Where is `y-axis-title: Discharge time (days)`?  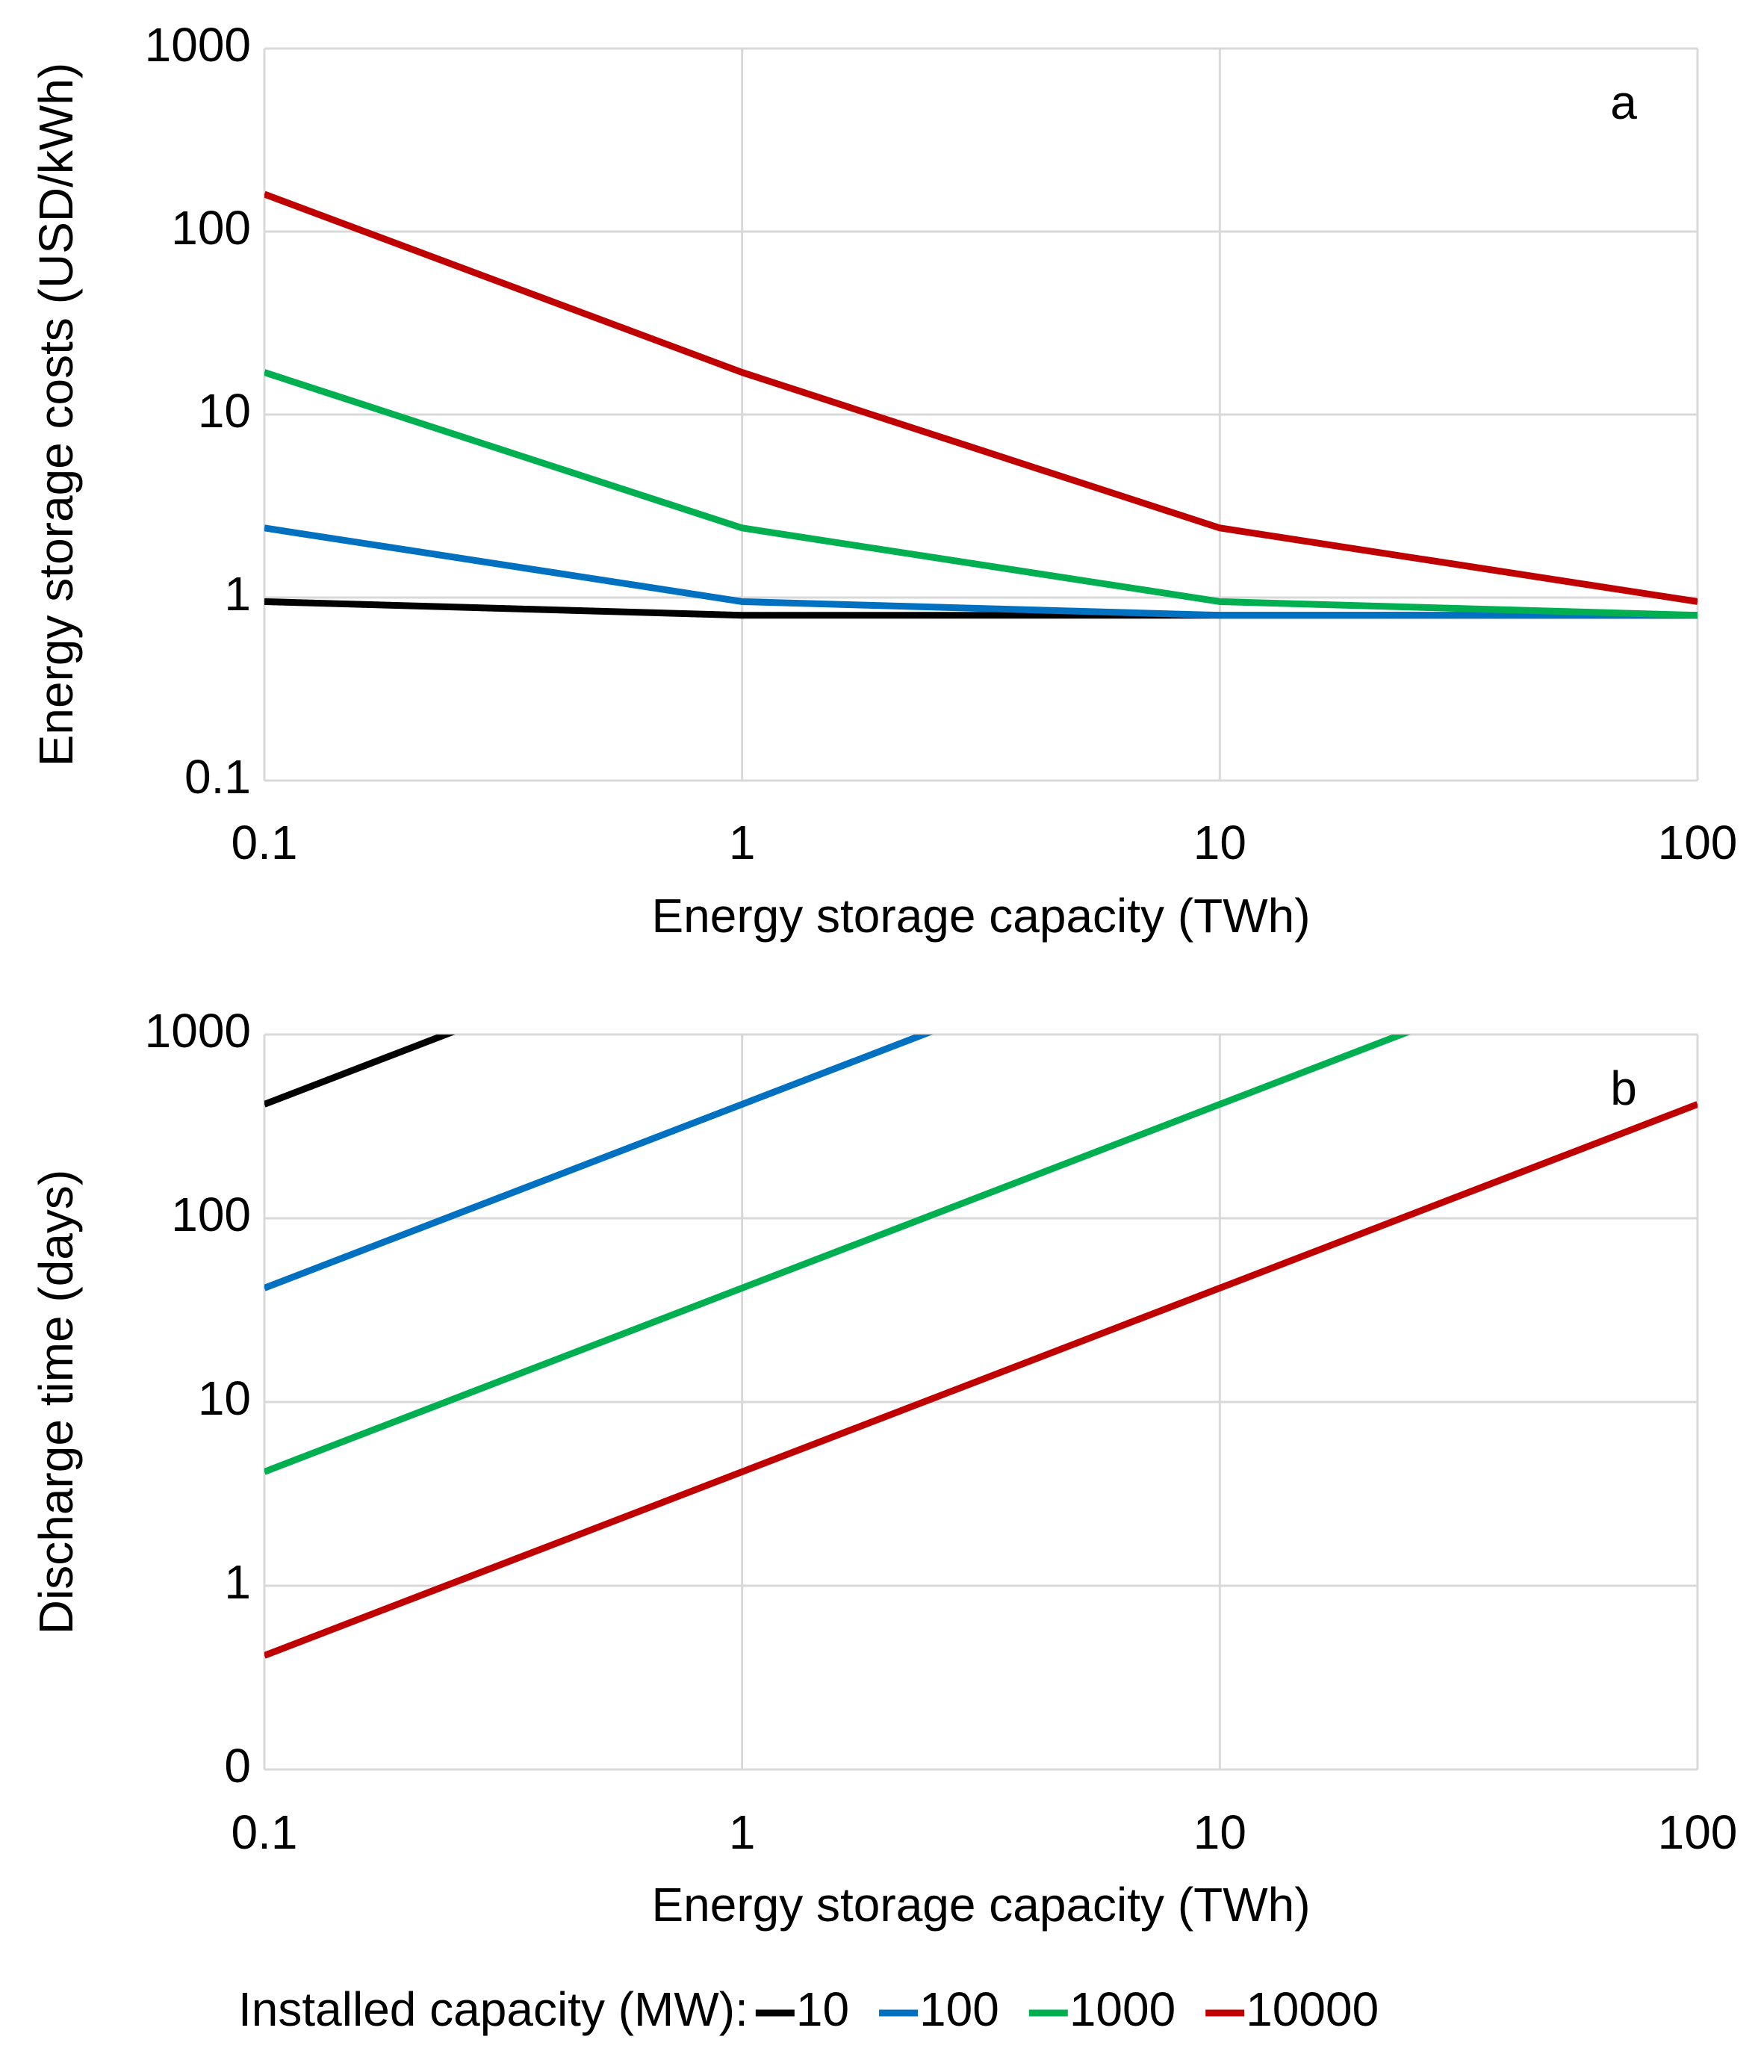 y-axis-title: Discharge time (days) is located at coordinates (56, 1402).